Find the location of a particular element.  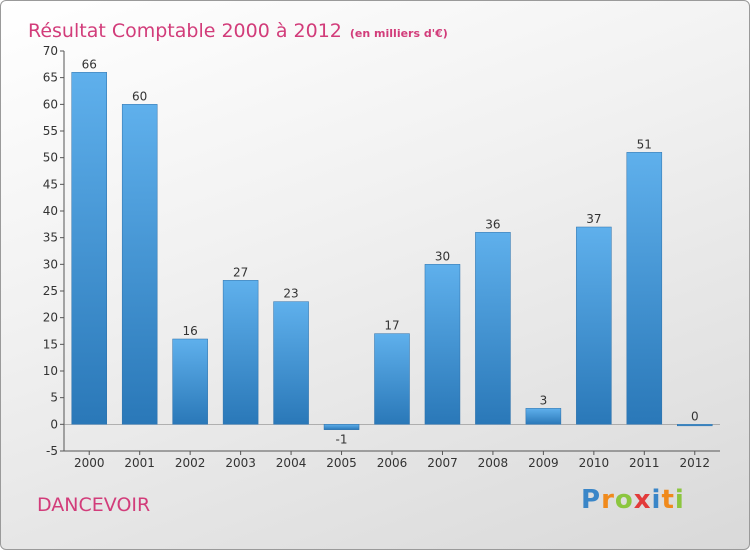

logo-letter: t is located at coordinates (668, 500).